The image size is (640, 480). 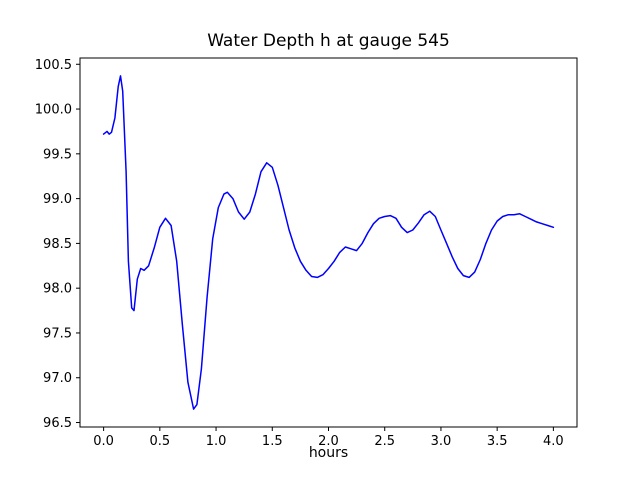 What do you see at coordinates (553, 441) in the screenshot?
I see `x-tick-label: 4.0` at bounding box center [553, 441].